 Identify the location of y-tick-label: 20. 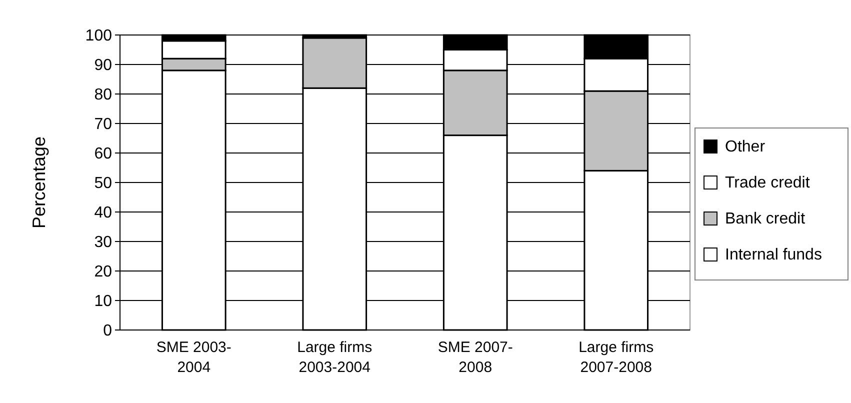
(103, 272).